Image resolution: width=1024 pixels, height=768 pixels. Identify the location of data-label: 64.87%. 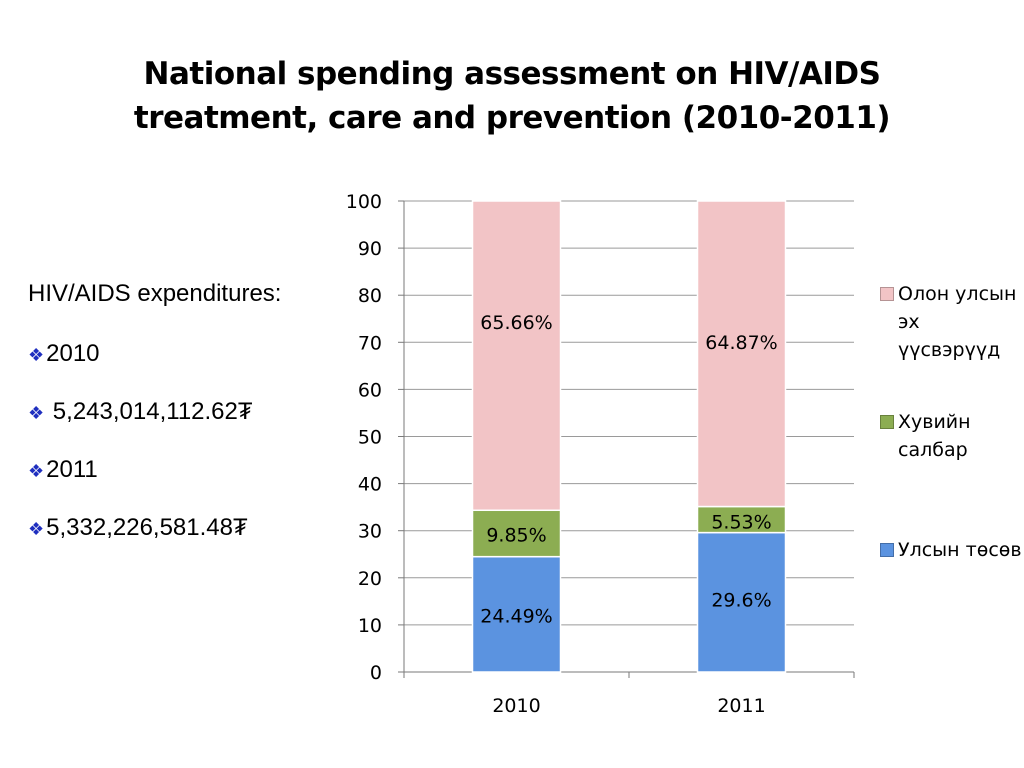
(741, 343).